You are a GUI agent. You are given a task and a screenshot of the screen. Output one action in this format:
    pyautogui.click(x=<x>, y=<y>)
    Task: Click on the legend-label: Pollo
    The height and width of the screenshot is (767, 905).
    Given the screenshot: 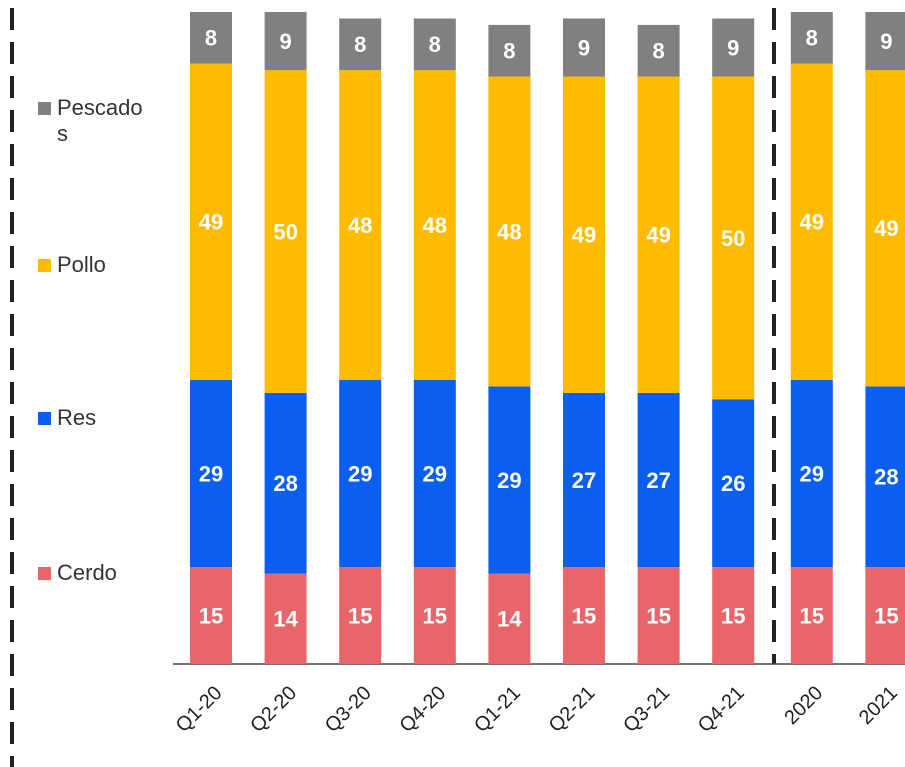 What is the action you would take?
    pyautogui.click(x=81, y=264)
    